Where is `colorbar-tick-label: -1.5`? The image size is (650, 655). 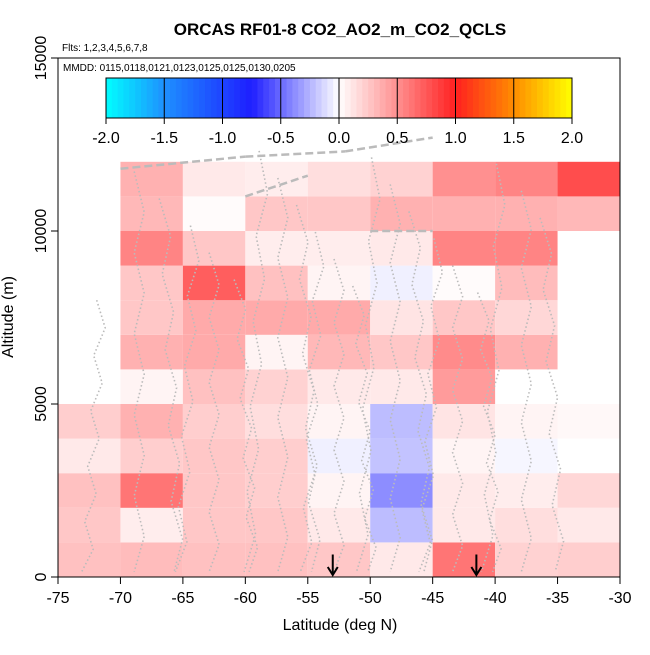
colorbar-tick-label: -1.5 is located at coordinates (164, 138).